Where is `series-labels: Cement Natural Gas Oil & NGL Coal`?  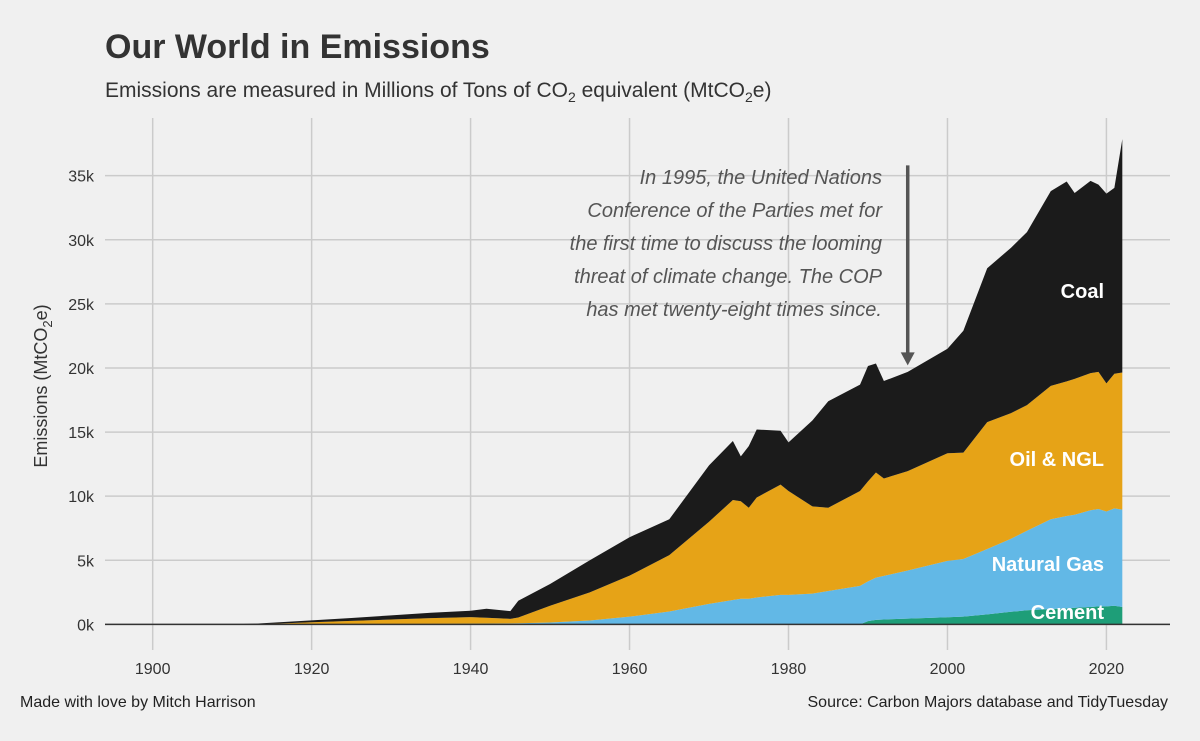
series-labels: Cement Natural Gas Oil & NGL Coal is located at coordinates (1048, 452).